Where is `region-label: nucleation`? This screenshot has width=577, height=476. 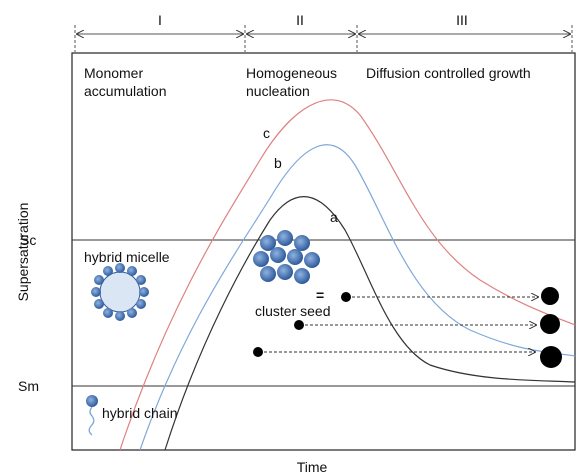 region-label: nucleation is located at coordinates (278, 91).